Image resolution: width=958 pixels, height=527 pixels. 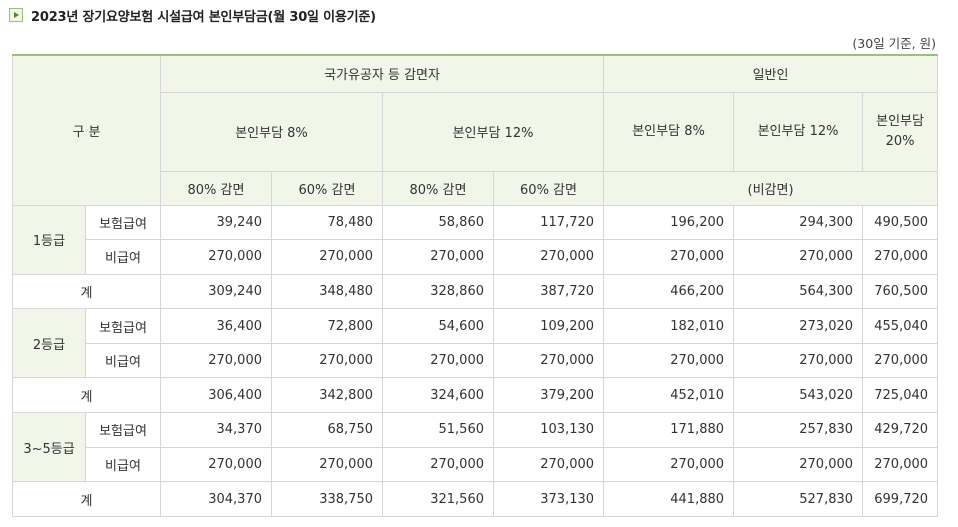 I want to click on amount-cell: 36,400, so click(x=216, y=326).